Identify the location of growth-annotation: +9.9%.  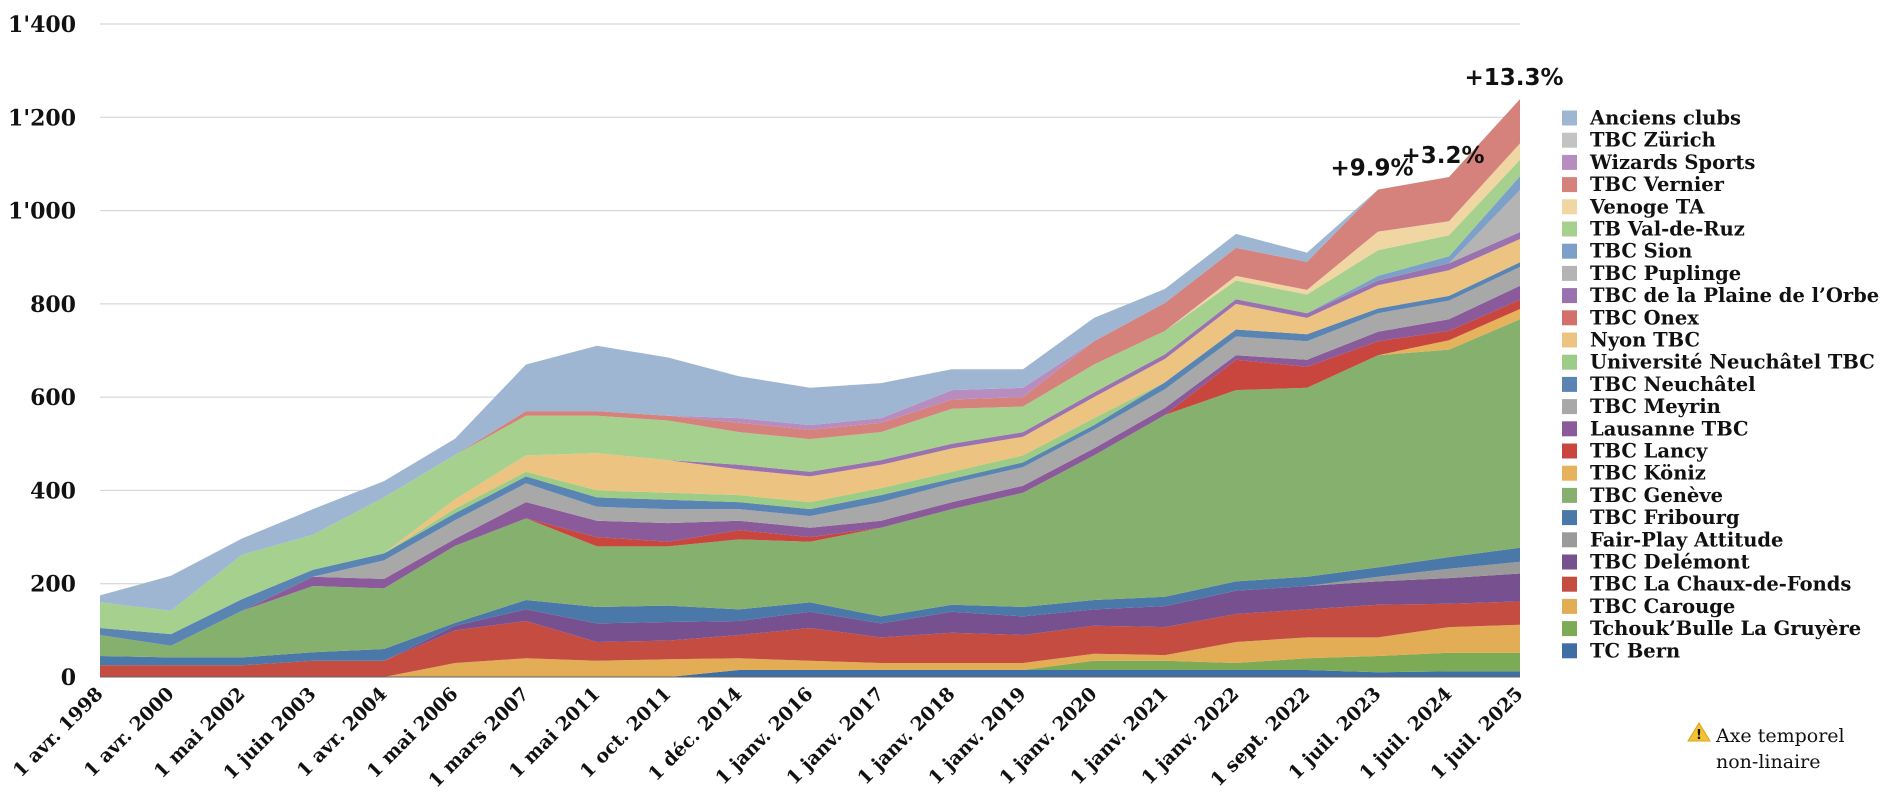
(1371, 169).